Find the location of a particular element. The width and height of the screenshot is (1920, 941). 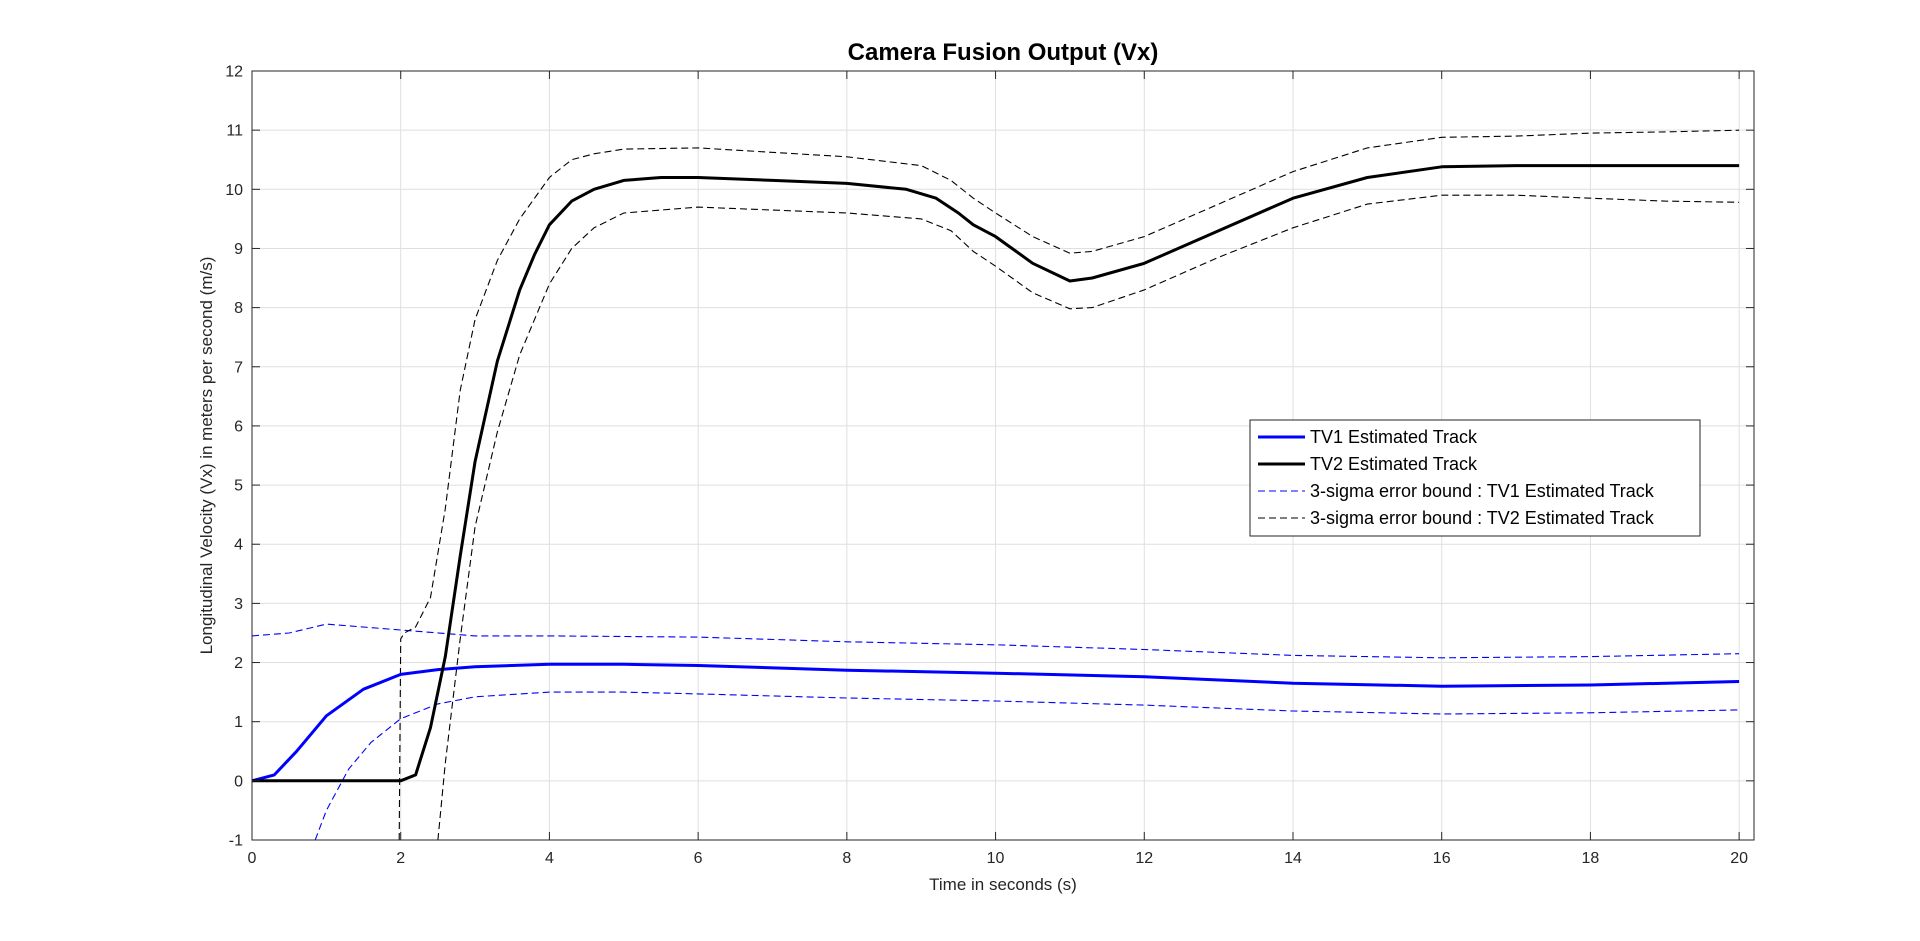

x-tick-label: 14 is located at coordinates (1293, 858).